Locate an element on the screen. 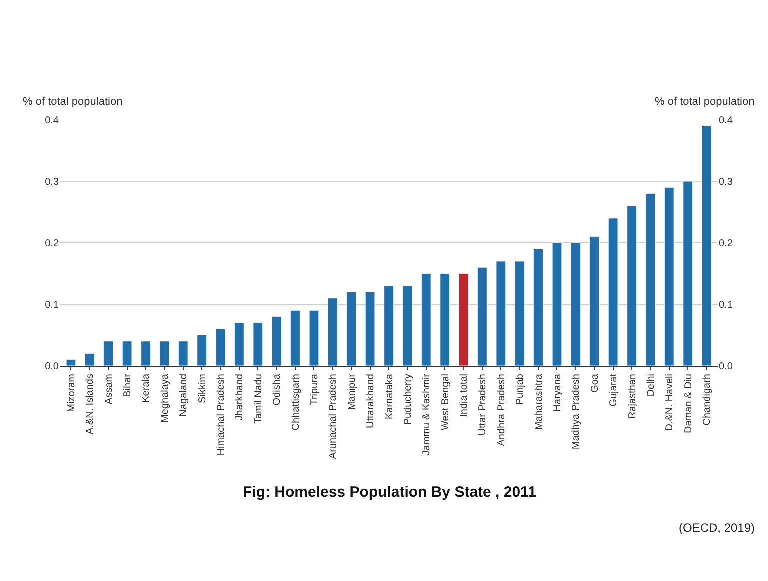  y-tick-label: 0.2 is located at coordinates (52, 244).